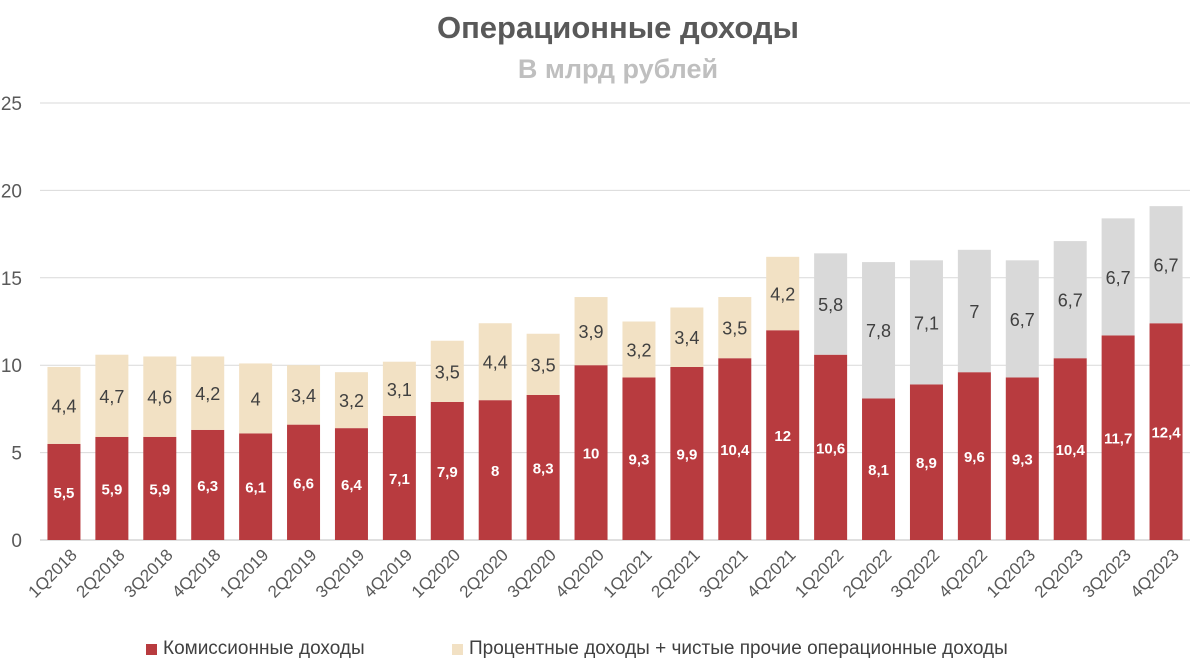 This screenshot has width=1200, height=665. What do you see at coordinates (16, 541) in the screenshot?
I see `y-tick-label: 0` at bounding box center [16, 541].